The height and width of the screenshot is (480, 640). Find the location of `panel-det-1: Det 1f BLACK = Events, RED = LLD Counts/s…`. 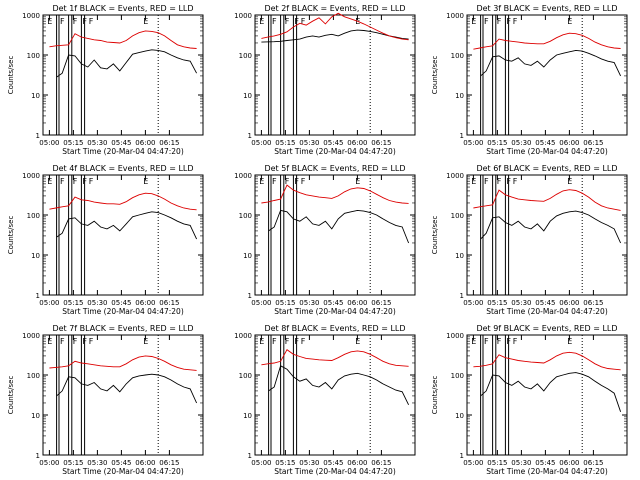

panel-det-1: Det 1f BLACK = Events, RED = LLD Counts/s… is located at coordinates (105, 80).